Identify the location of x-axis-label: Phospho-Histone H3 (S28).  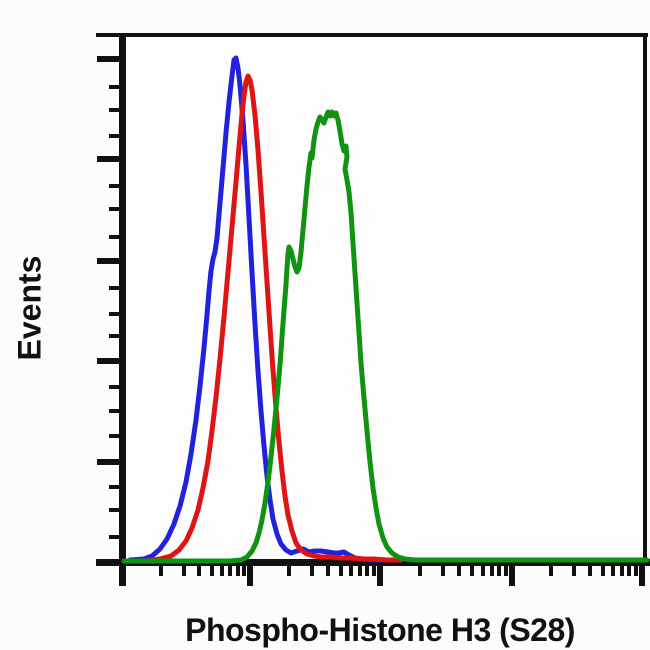
(380, 630).